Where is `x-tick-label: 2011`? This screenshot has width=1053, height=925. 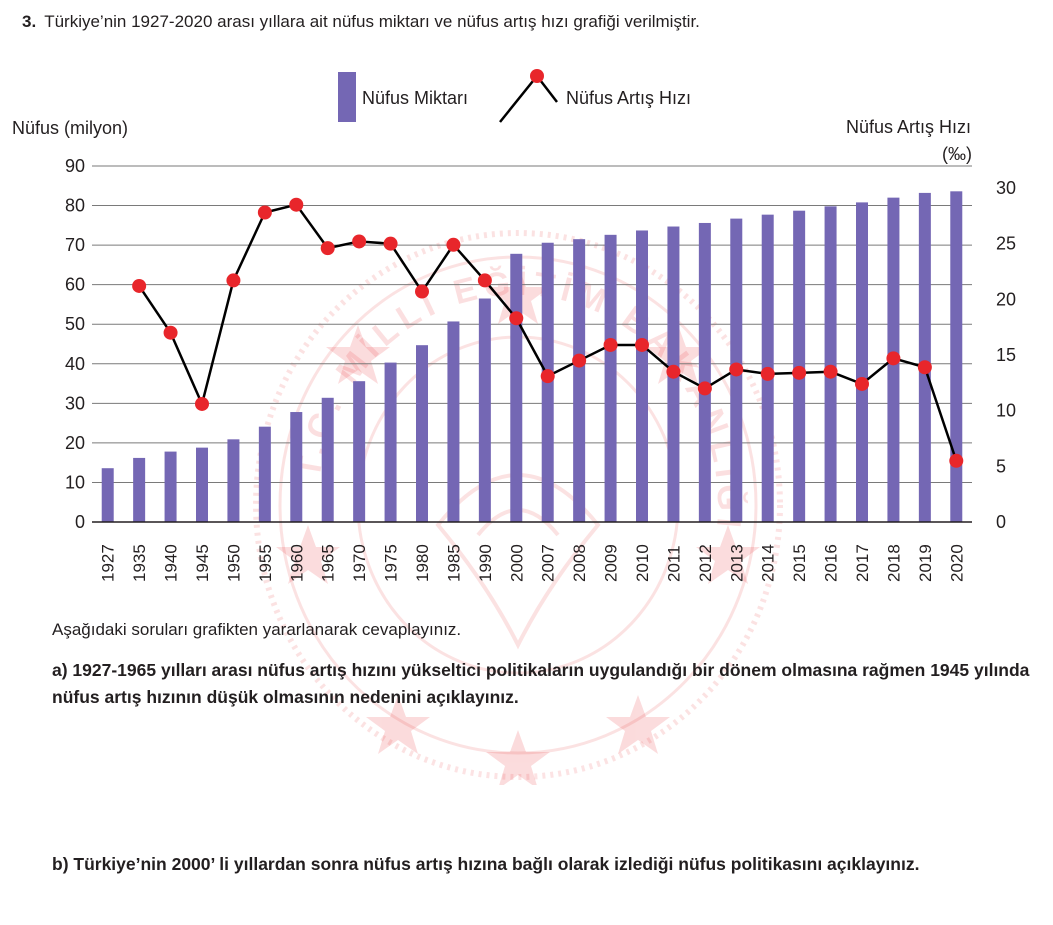 x-tick-label: 2011 is located at coordinates (673, 563).